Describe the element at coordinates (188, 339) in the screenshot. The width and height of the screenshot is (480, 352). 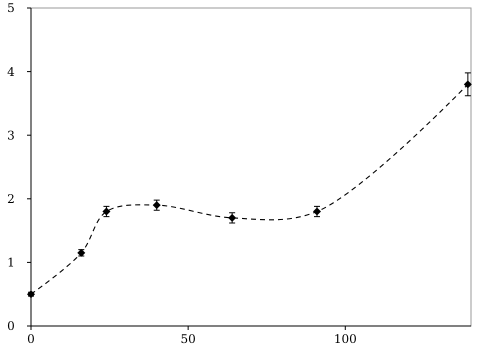
I see `x-tick-label: 50` at that location.